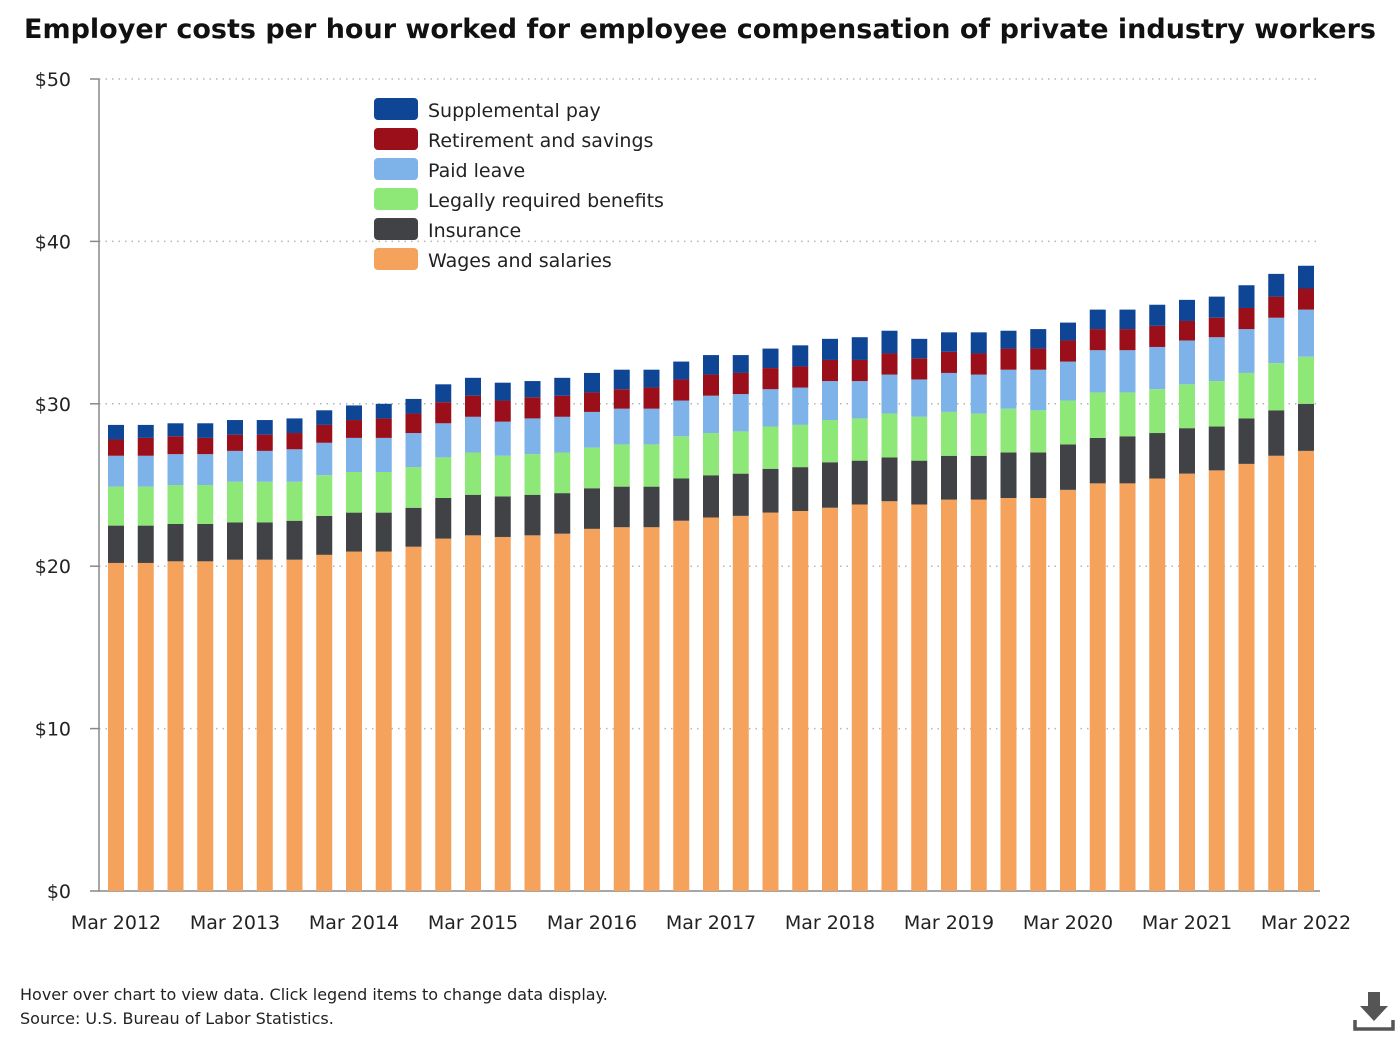  Describe the element at coordinates (1068, 467) in the screenshot. I see `bar-segment: Mar 2020 — Insurance: $2.80` at that location.